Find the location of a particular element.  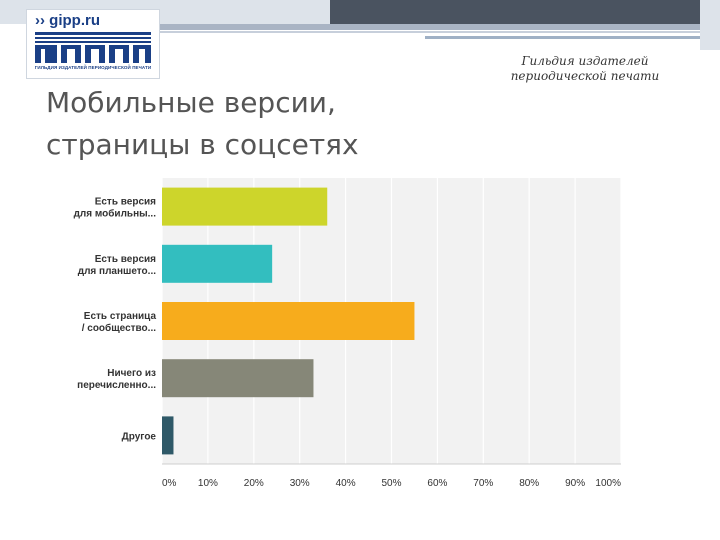

top-dark-band is located at coordinates (515, 12).